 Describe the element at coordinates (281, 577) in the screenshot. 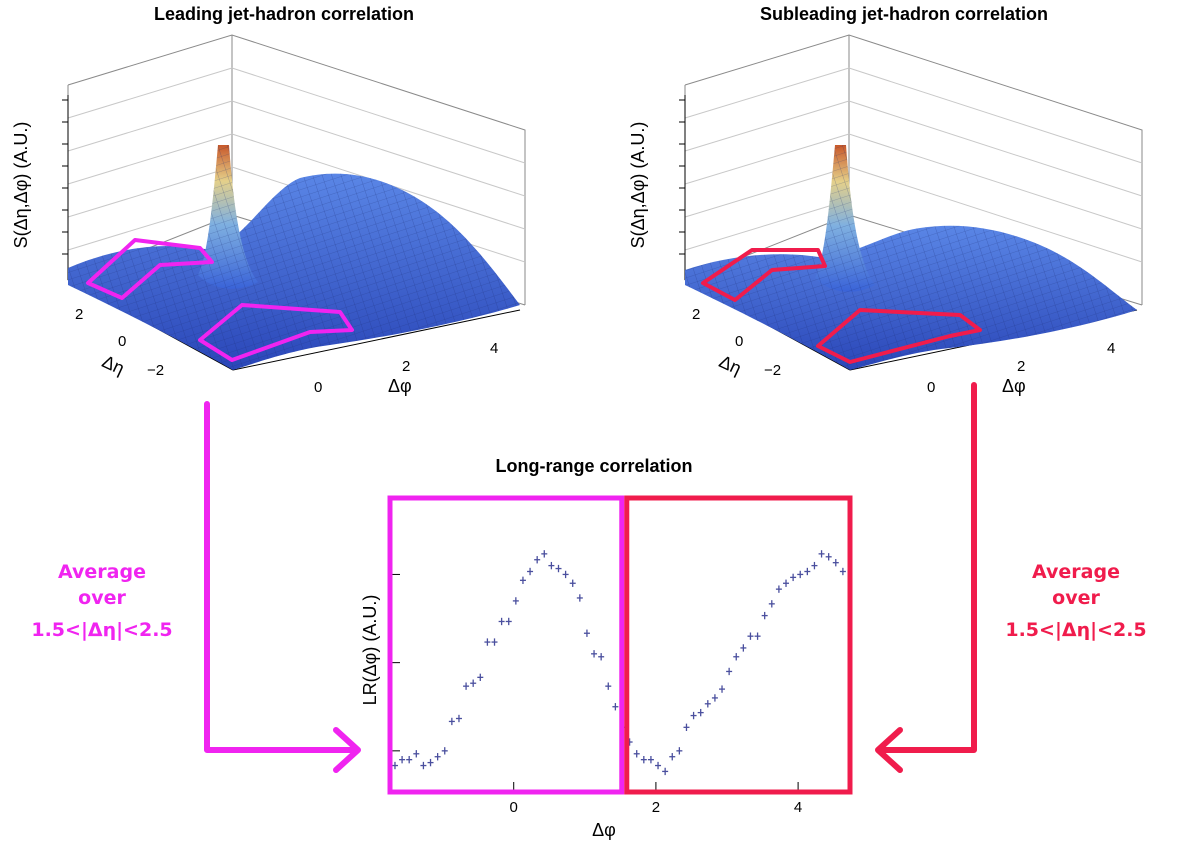

I see `left-arrow-line` at that location.